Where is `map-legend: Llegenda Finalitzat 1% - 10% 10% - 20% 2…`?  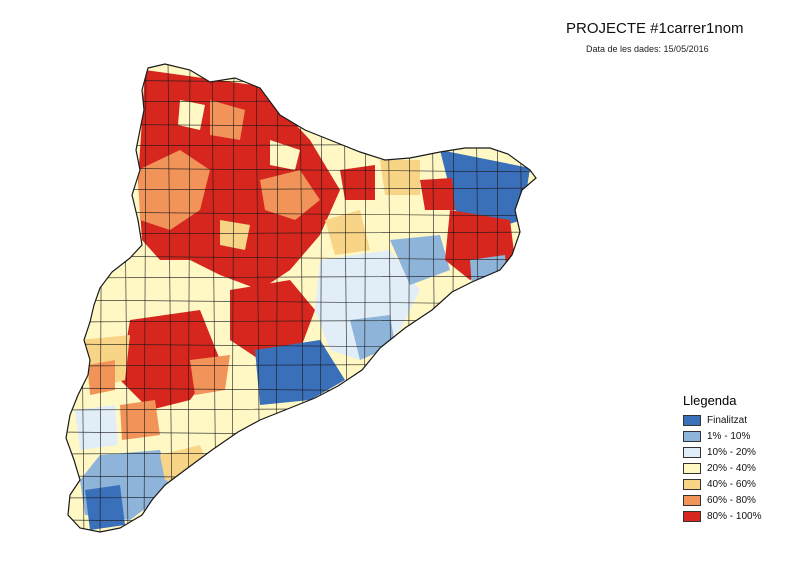
map-legend: Llegenda Finalitzat 1% - 10% 10% - 20% 2… is located at coordinates (738, 458).